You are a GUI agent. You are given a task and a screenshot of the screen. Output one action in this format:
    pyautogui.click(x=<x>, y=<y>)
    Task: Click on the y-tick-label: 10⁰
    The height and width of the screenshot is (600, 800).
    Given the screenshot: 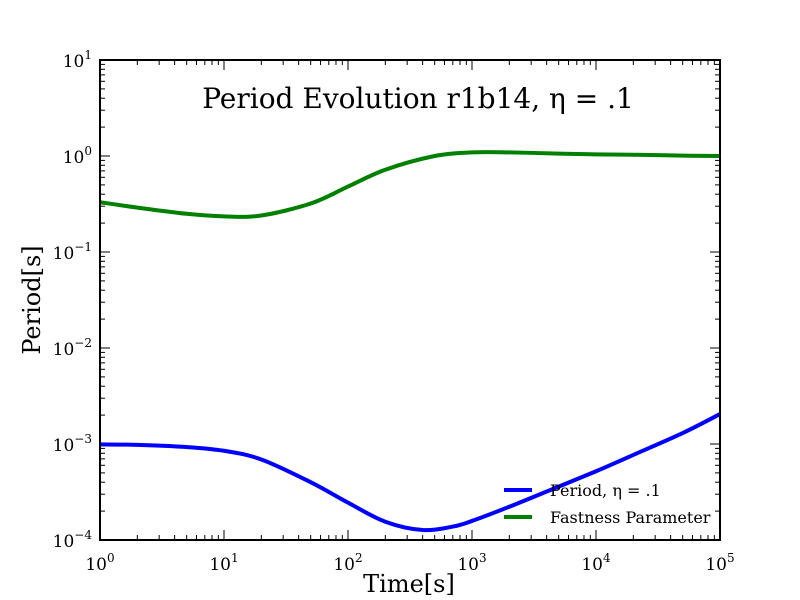 What is the action you would take?
    pyautogui.click(x=77, y=156)
    